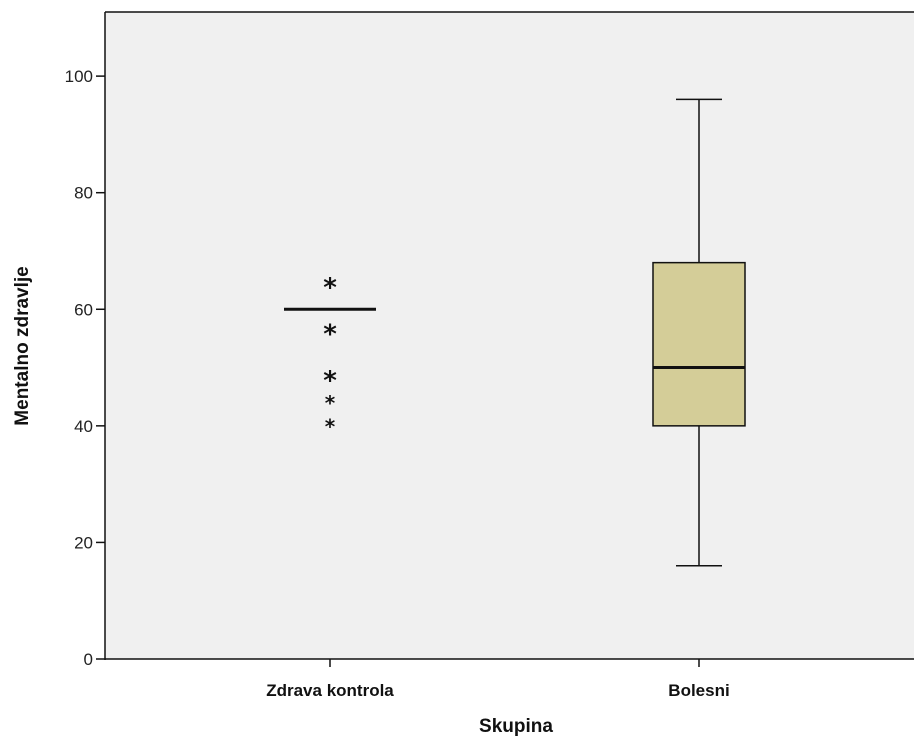 The height and width of the screenshot is (740, 914). Describe the element at coordinates (698, 690) in the screenshot. I see `x-tick-label: Bolesni` at that location.